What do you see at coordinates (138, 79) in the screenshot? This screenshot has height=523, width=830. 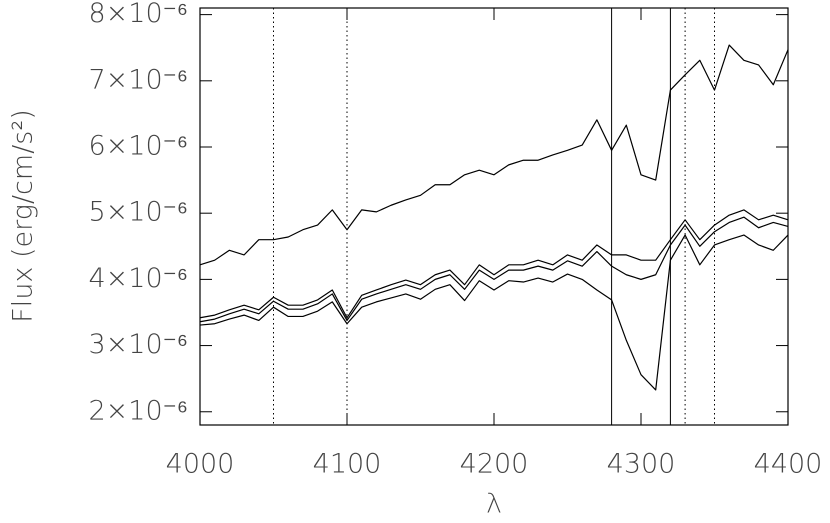 I see `y-tick-label: 7×10⁻⁶` at bounding box center [138, 79].